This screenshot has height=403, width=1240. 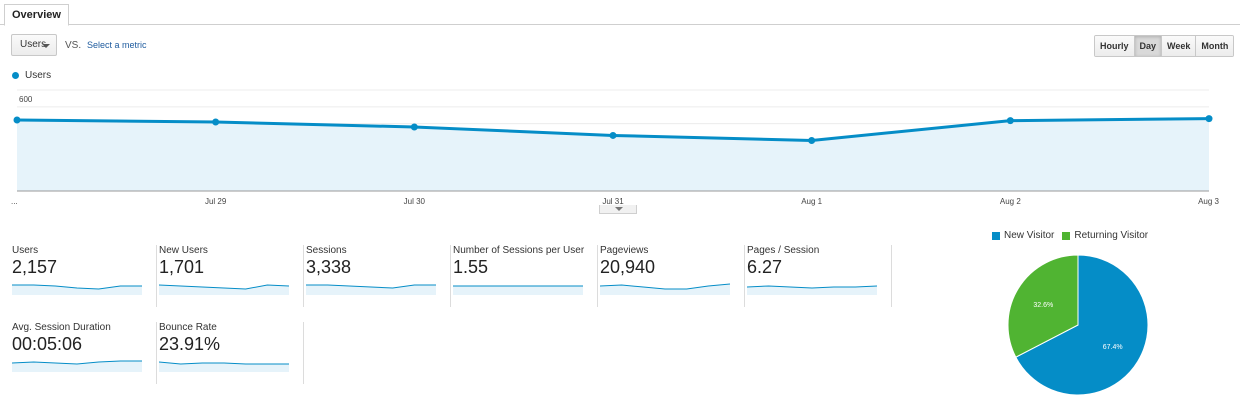 What do you see at coordinates (326, 250) in the screenshot?
I see `scorecard-label: Sessions` at bounding box center [326, 250].